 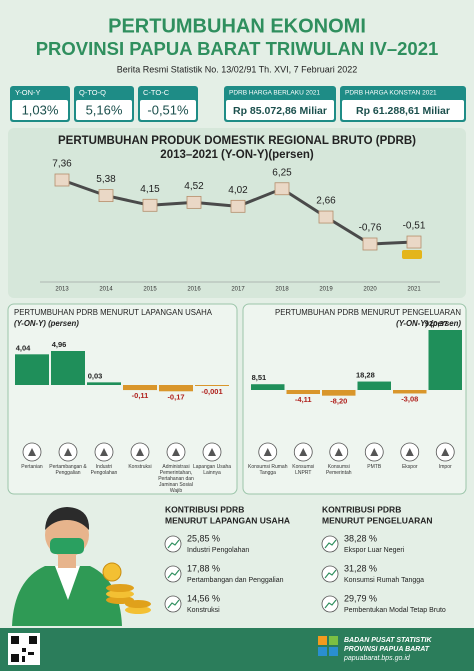 What do you see at coordinates (409, 467) in the screenshot?
I see `category-label: Ekspor` at bounding box center [409, 467].